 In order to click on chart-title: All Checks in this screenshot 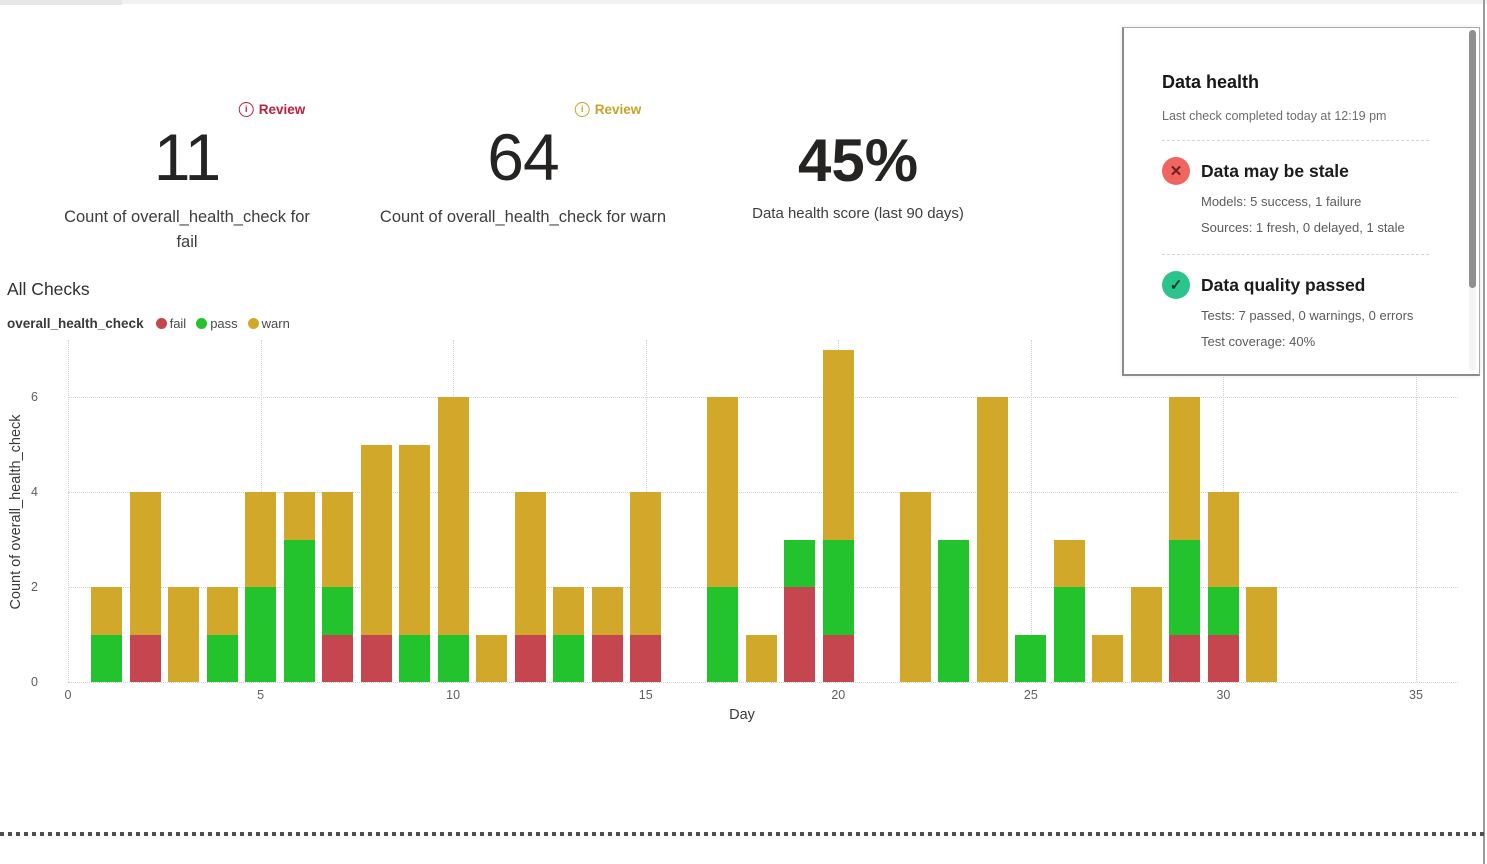, I will do `click(48, 289)`.